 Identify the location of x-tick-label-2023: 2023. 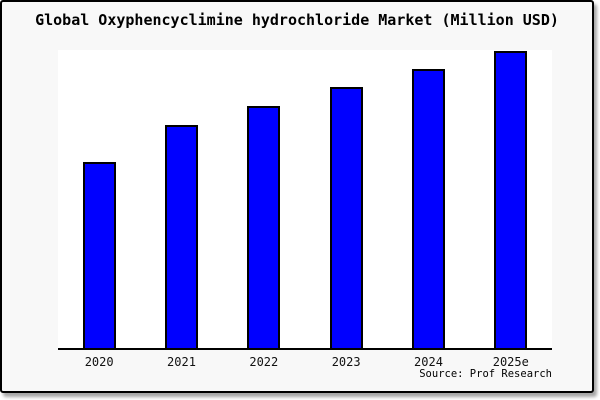
(346, 362).